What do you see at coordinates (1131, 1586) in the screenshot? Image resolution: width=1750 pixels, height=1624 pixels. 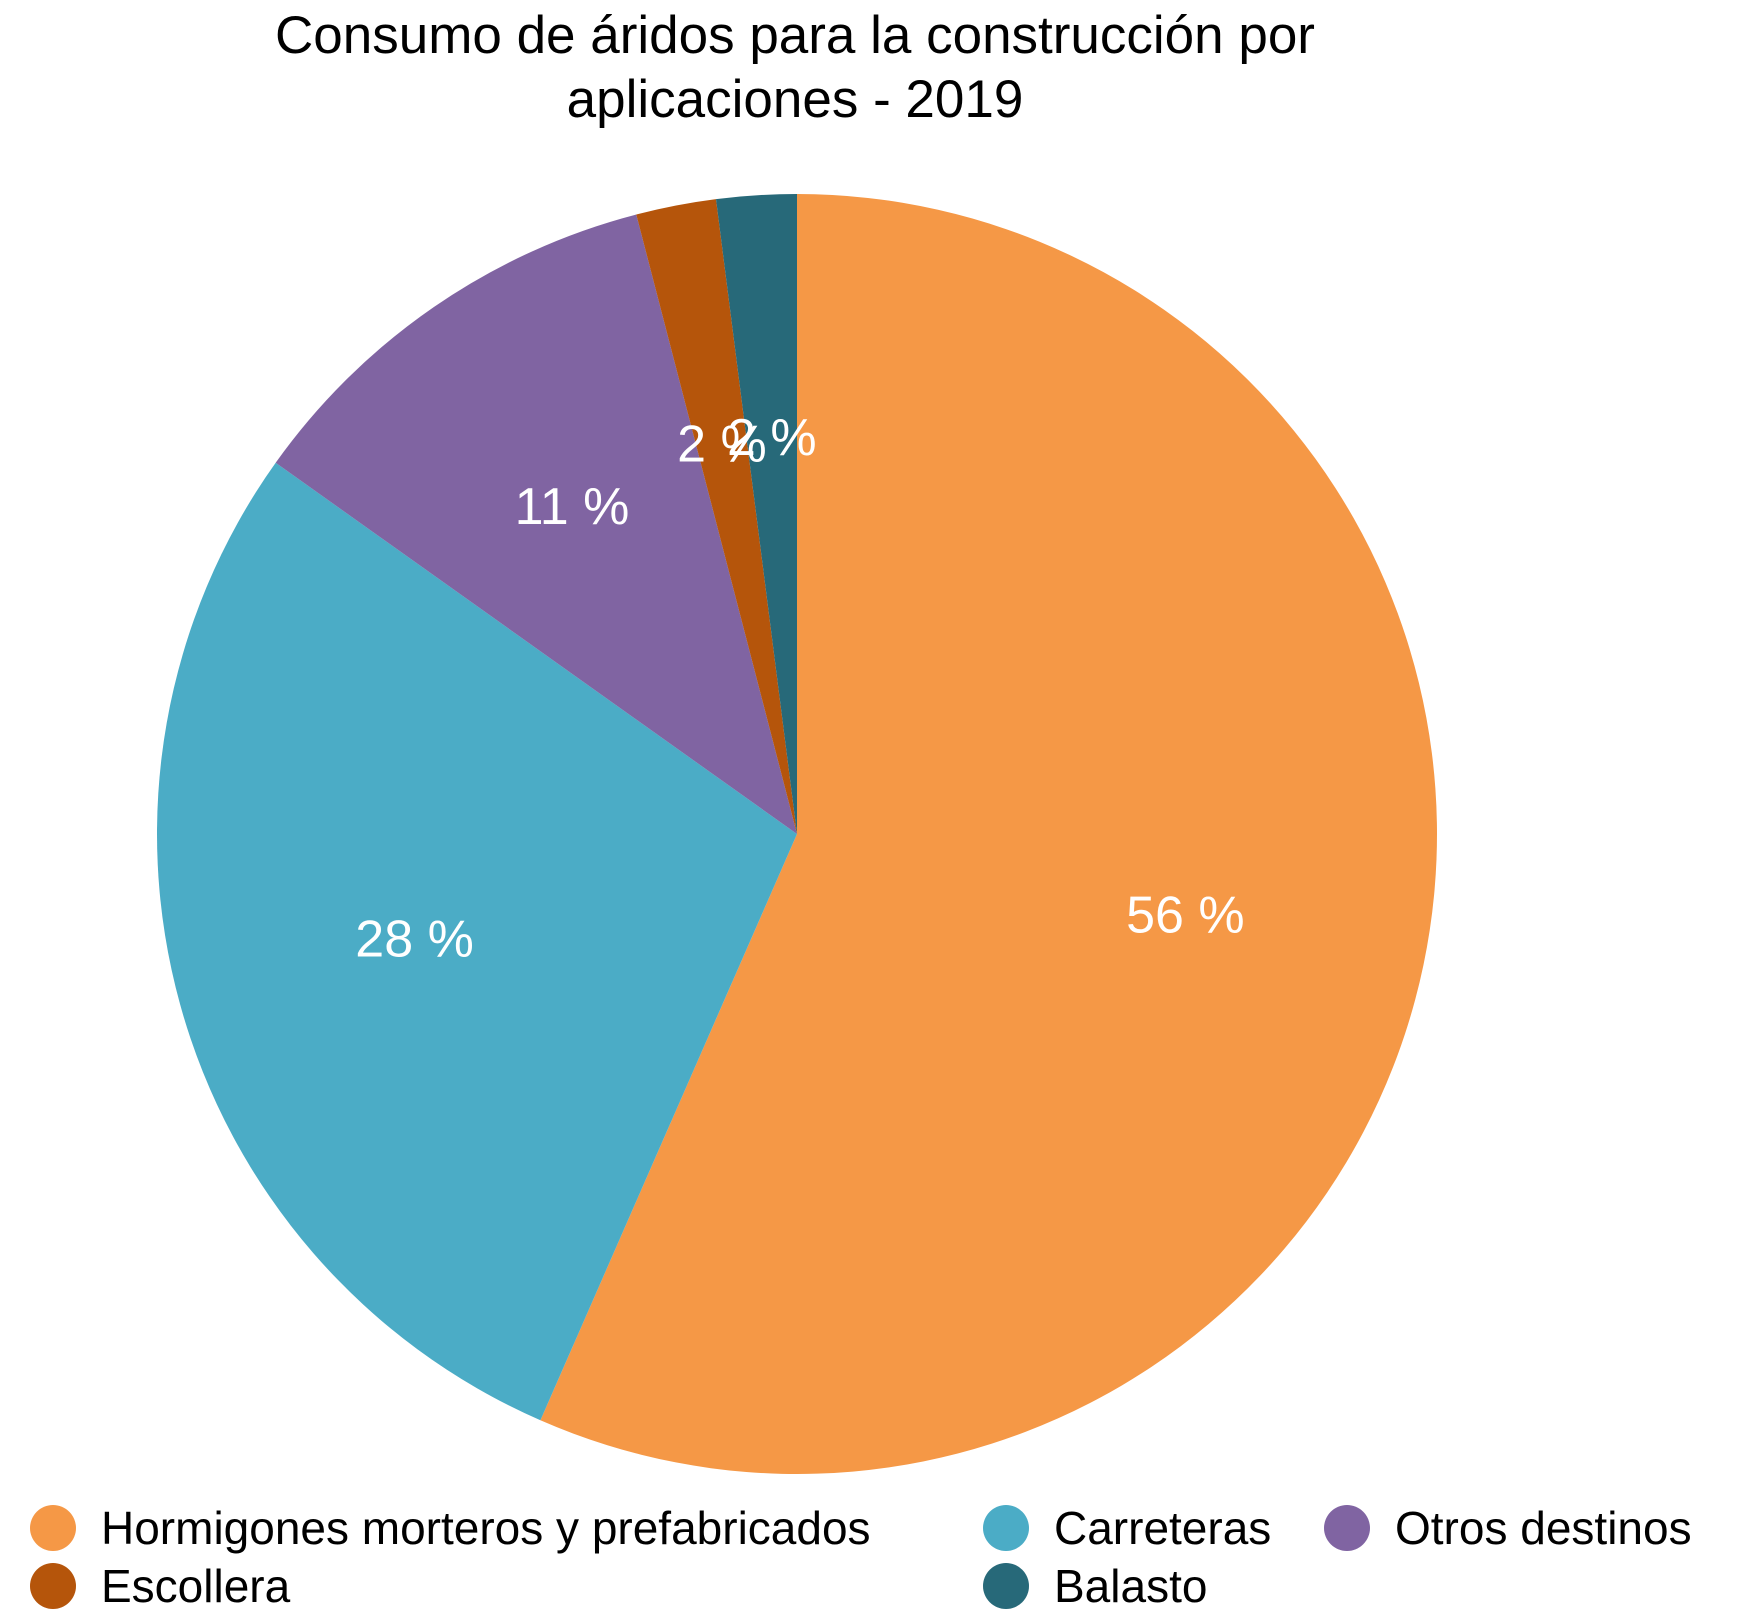 I see `legend-label-balasto: Balasto` at bounding box center [1131, 1586].